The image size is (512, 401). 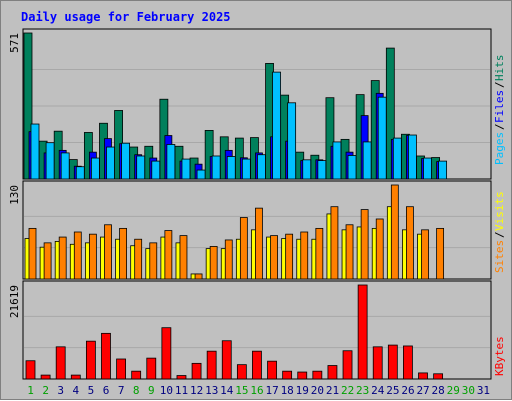 What do you see at coordinates (14, 301) in the screenshot?
I see `panel-3-max-label: 21619` at bounding box center [14, 301].